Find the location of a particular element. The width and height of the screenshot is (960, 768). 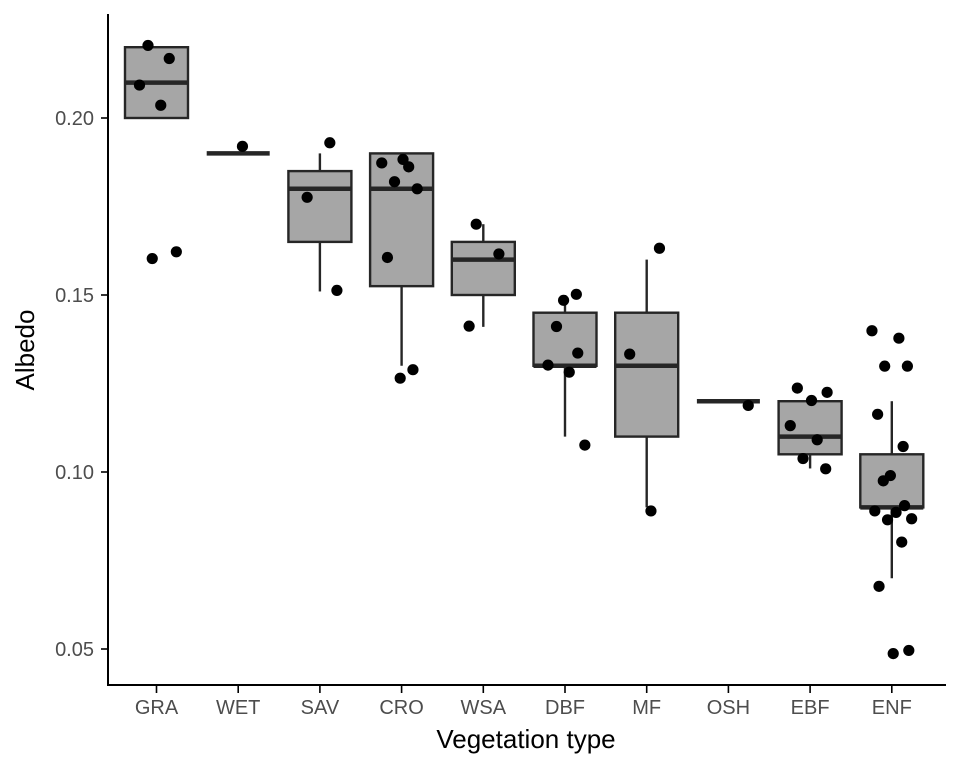

box-group-mf is located at coordinates (647, 379).